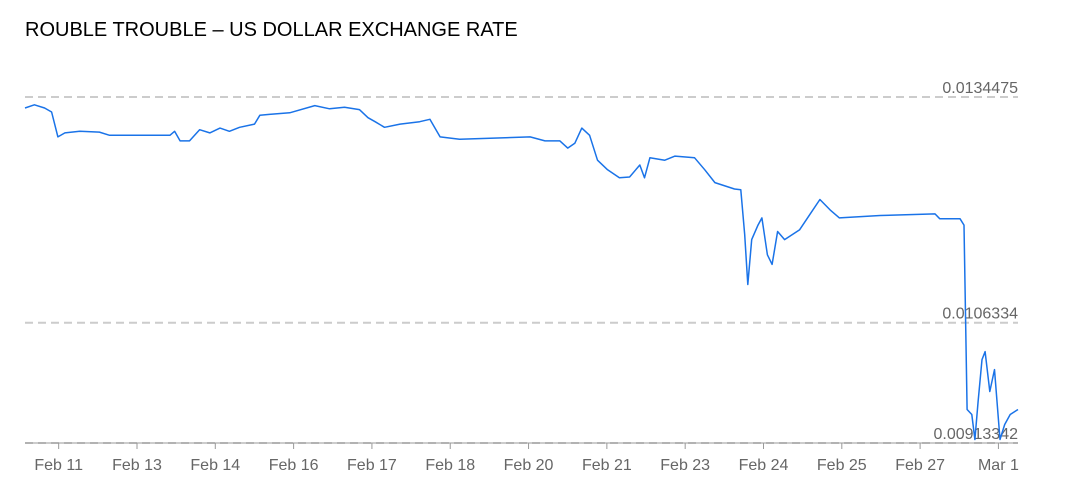  What do you see at coordinates (450, 465) in the screenshot?
I see `x-tick-label: Feb 18` at bounding box center [450, 465].